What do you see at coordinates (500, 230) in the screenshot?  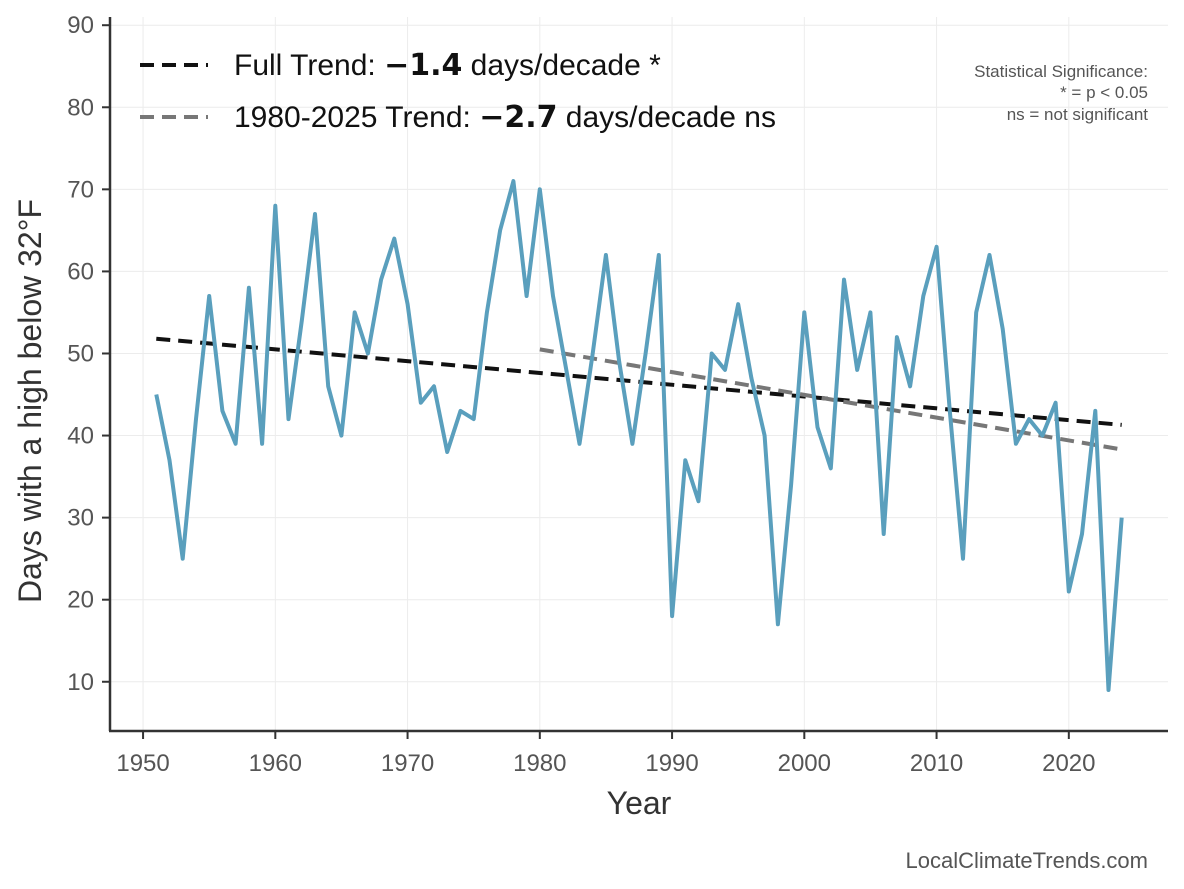 I see `data-point-1977` at bounding box center [500, 230].